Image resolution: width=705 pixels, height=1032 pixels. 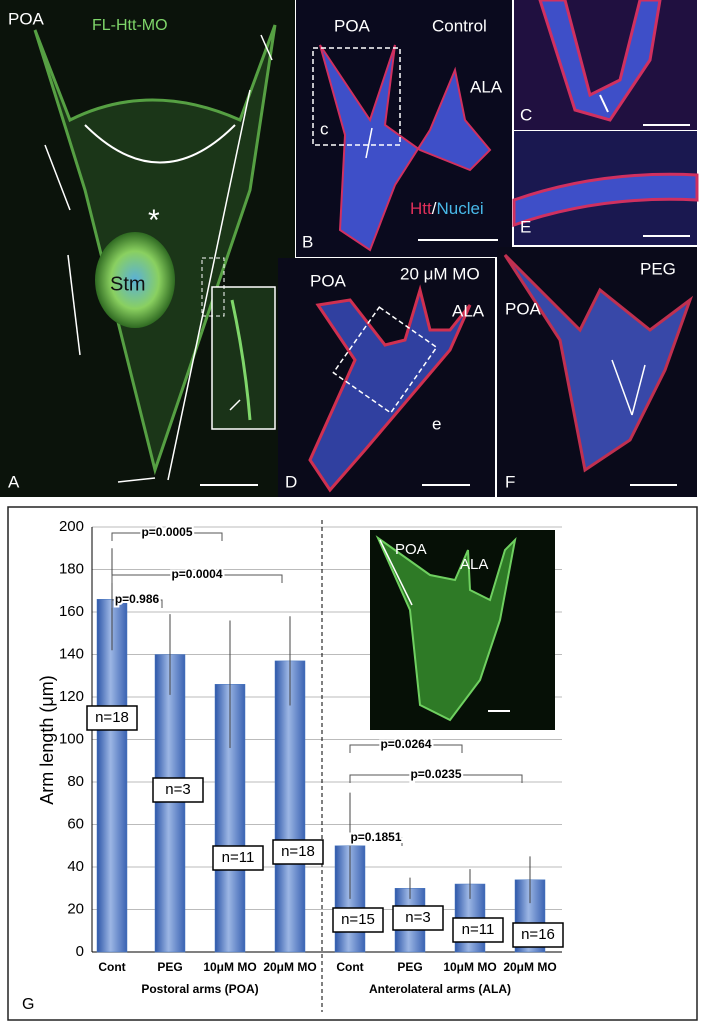 I want to click on panel-e: E, so click(x=605, y=188).